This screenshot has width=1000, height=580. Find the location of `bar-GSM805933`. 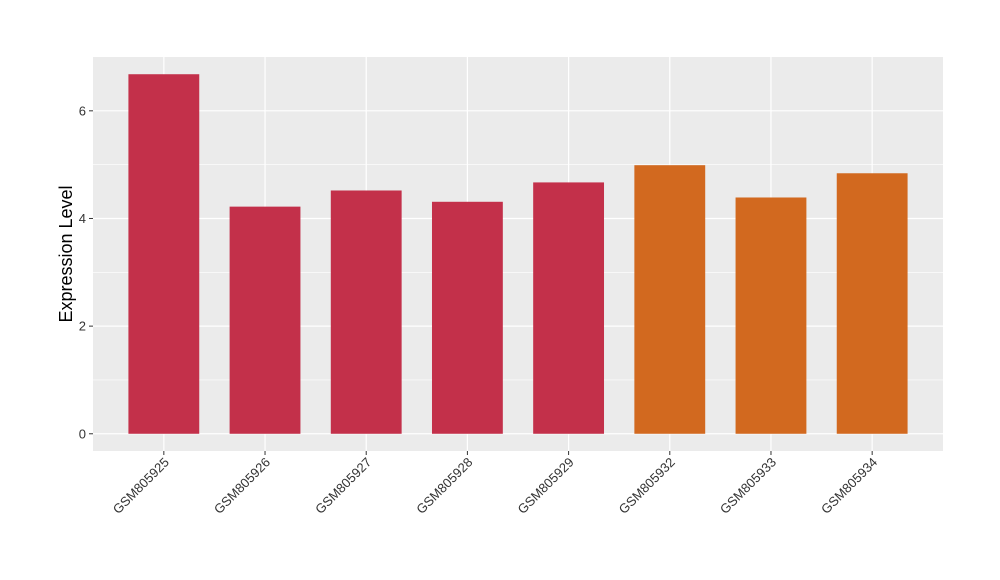

bar-GSM805933 is located at coordinates (771, 315).